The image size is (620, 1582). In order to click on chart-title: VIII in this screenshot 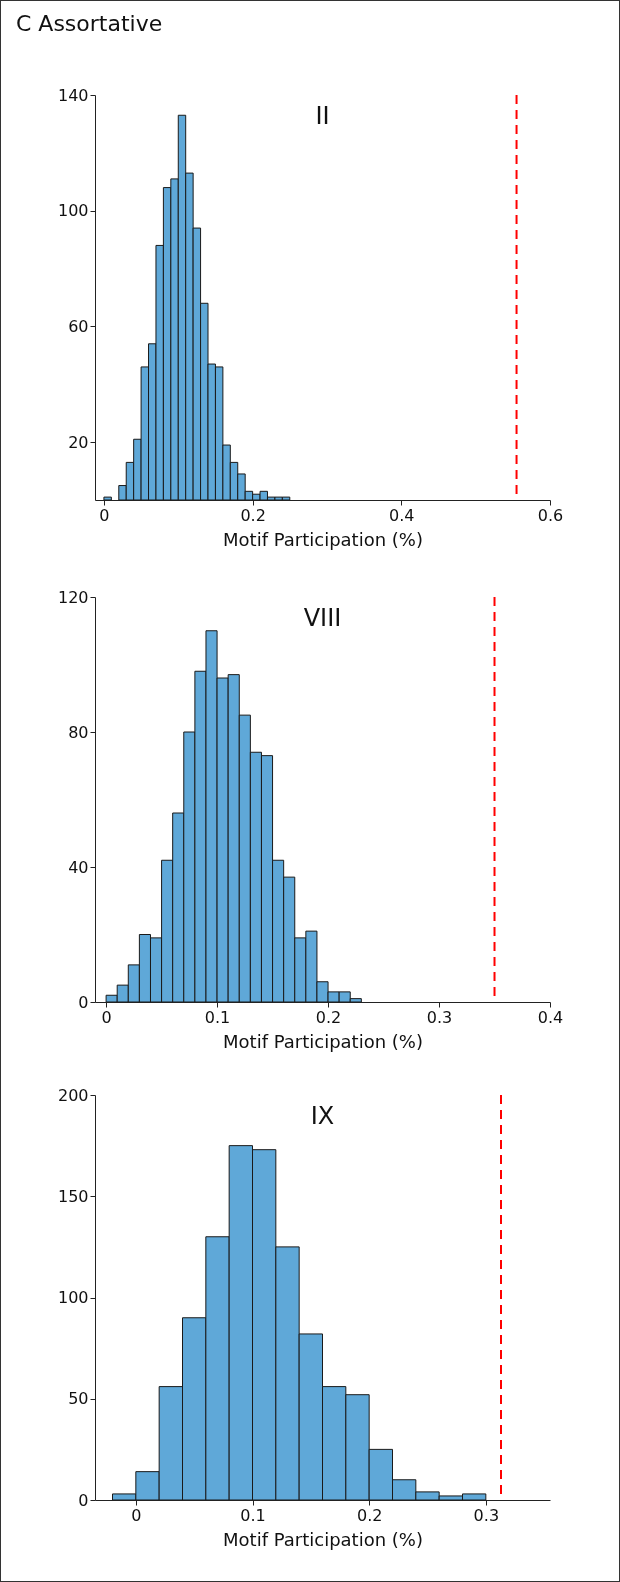, I will do `click(322, 618)`.